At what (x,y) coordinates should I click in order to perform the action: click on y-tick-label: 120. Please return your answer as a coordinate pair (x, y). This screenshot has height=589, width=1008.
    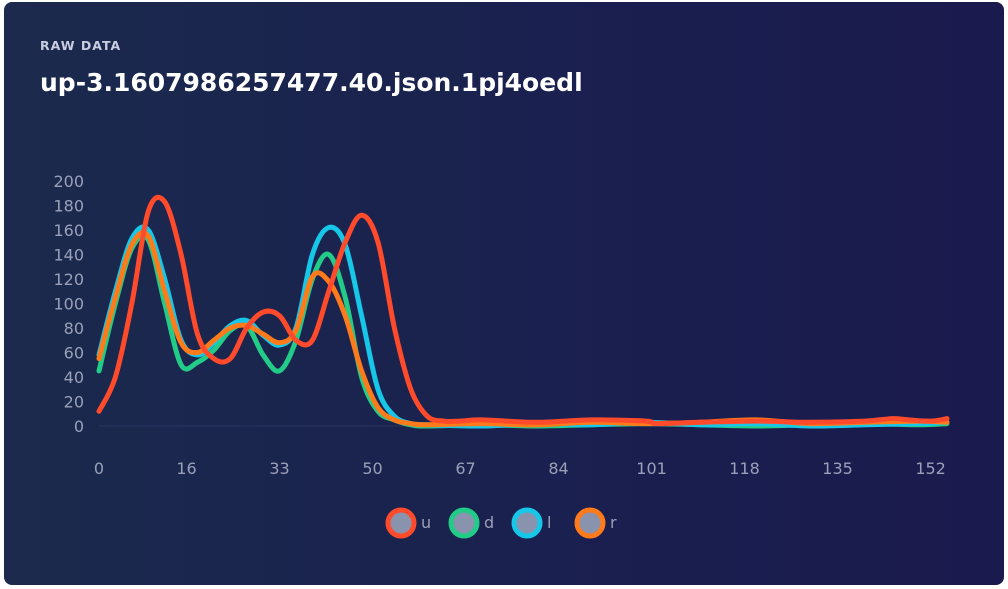
    Looking at the image, I should click on (68, 279).